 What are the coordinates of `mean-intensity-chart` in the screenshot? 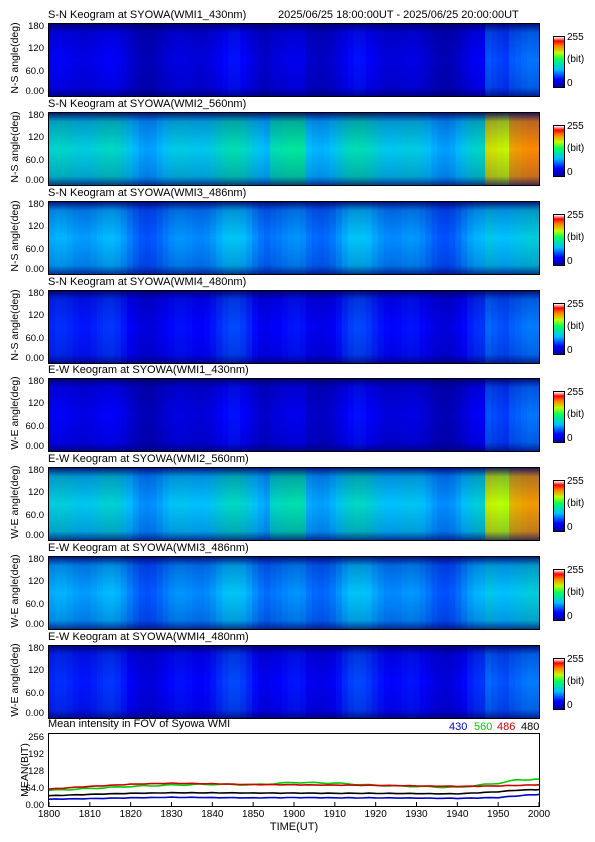 It's located at (294, 770).